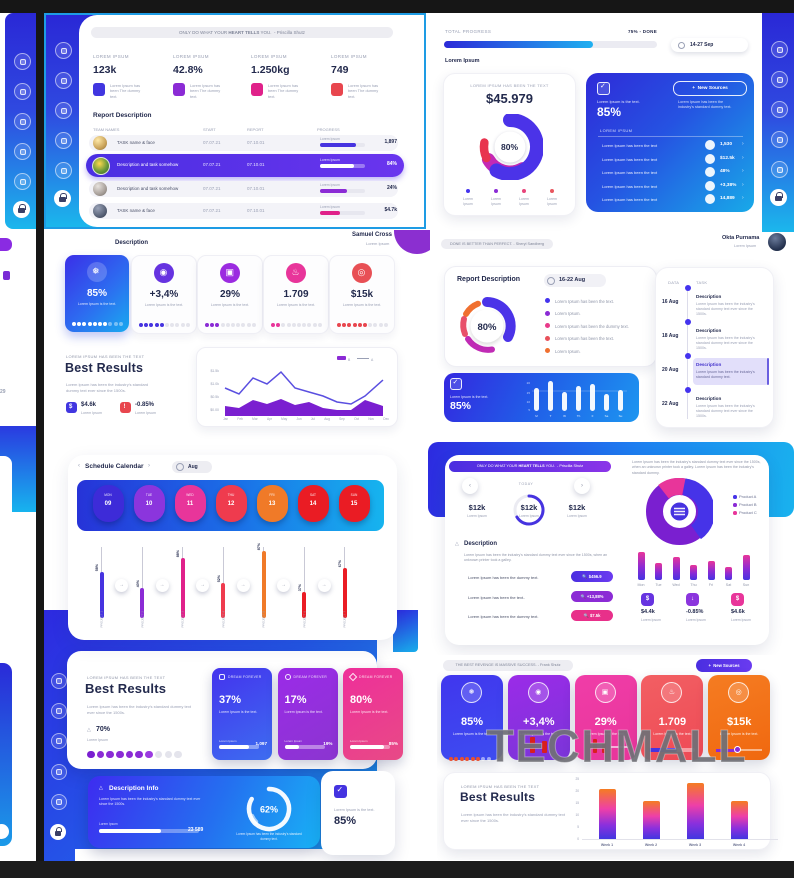 The image size is (794, 878). I want to click on svg-text: Su, so click(621, 416).